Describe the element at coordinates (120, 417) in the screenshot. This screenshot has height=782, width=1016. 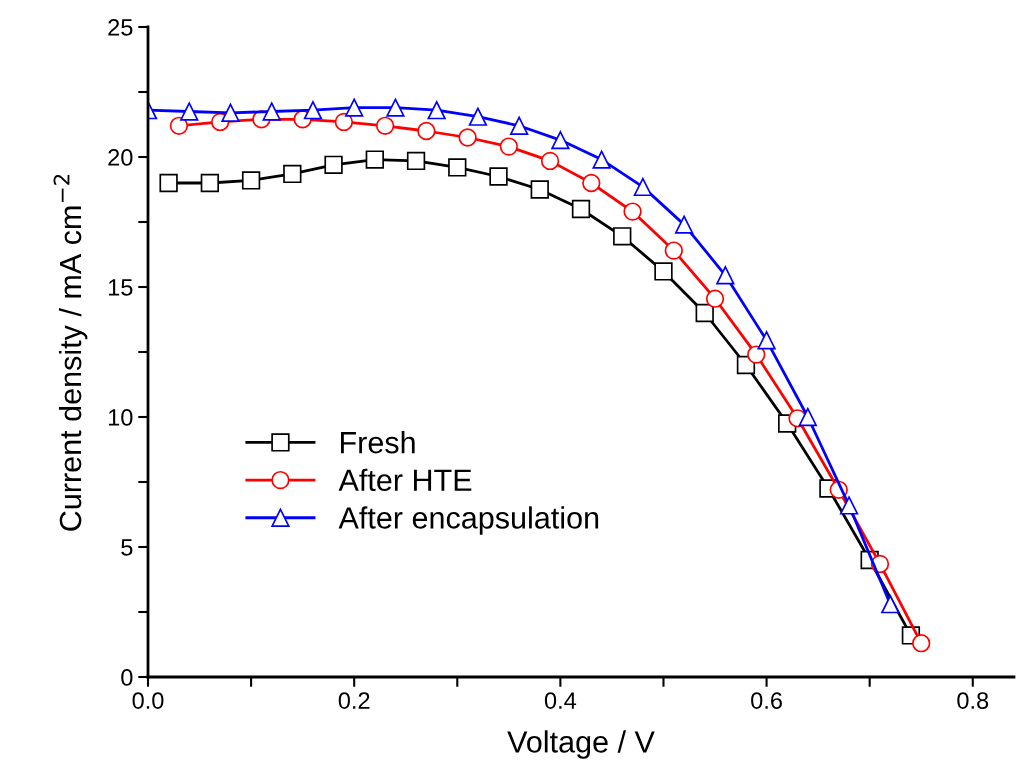
I see `y-tick-label: 10` at that location.